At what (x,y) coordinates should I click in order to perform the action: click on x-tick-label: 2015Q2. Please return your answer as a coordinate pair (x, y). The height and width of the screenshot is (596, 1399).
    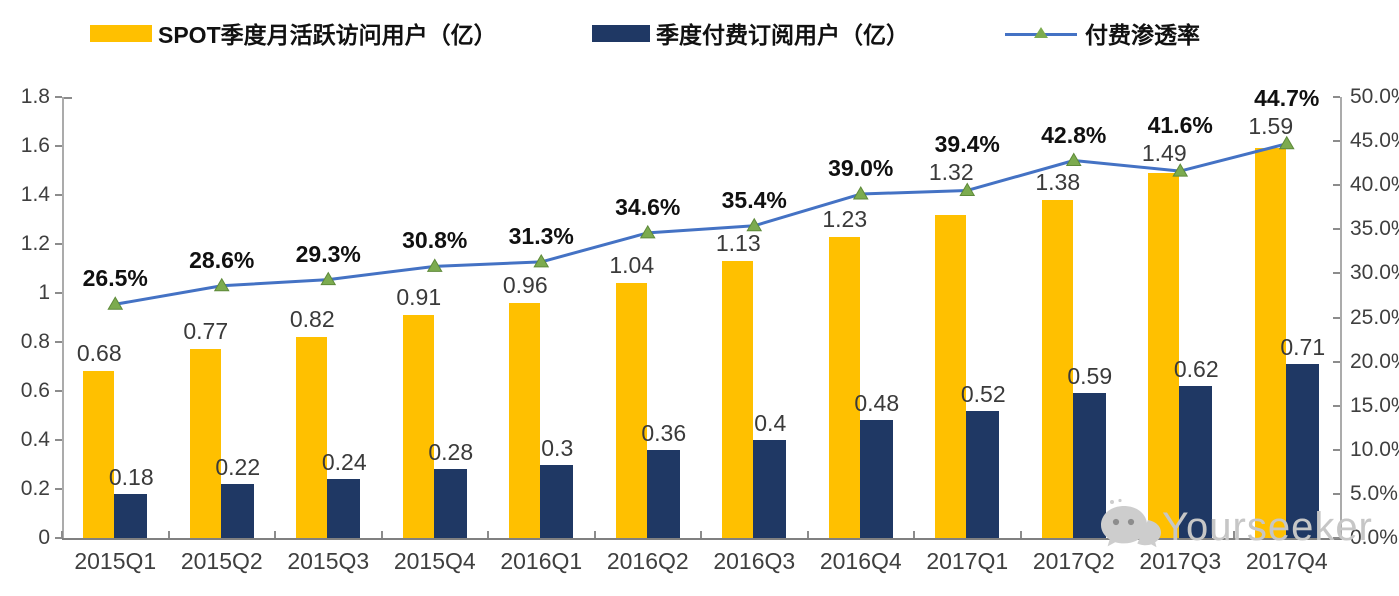
    Looking at the image, I should click on (221, 561).